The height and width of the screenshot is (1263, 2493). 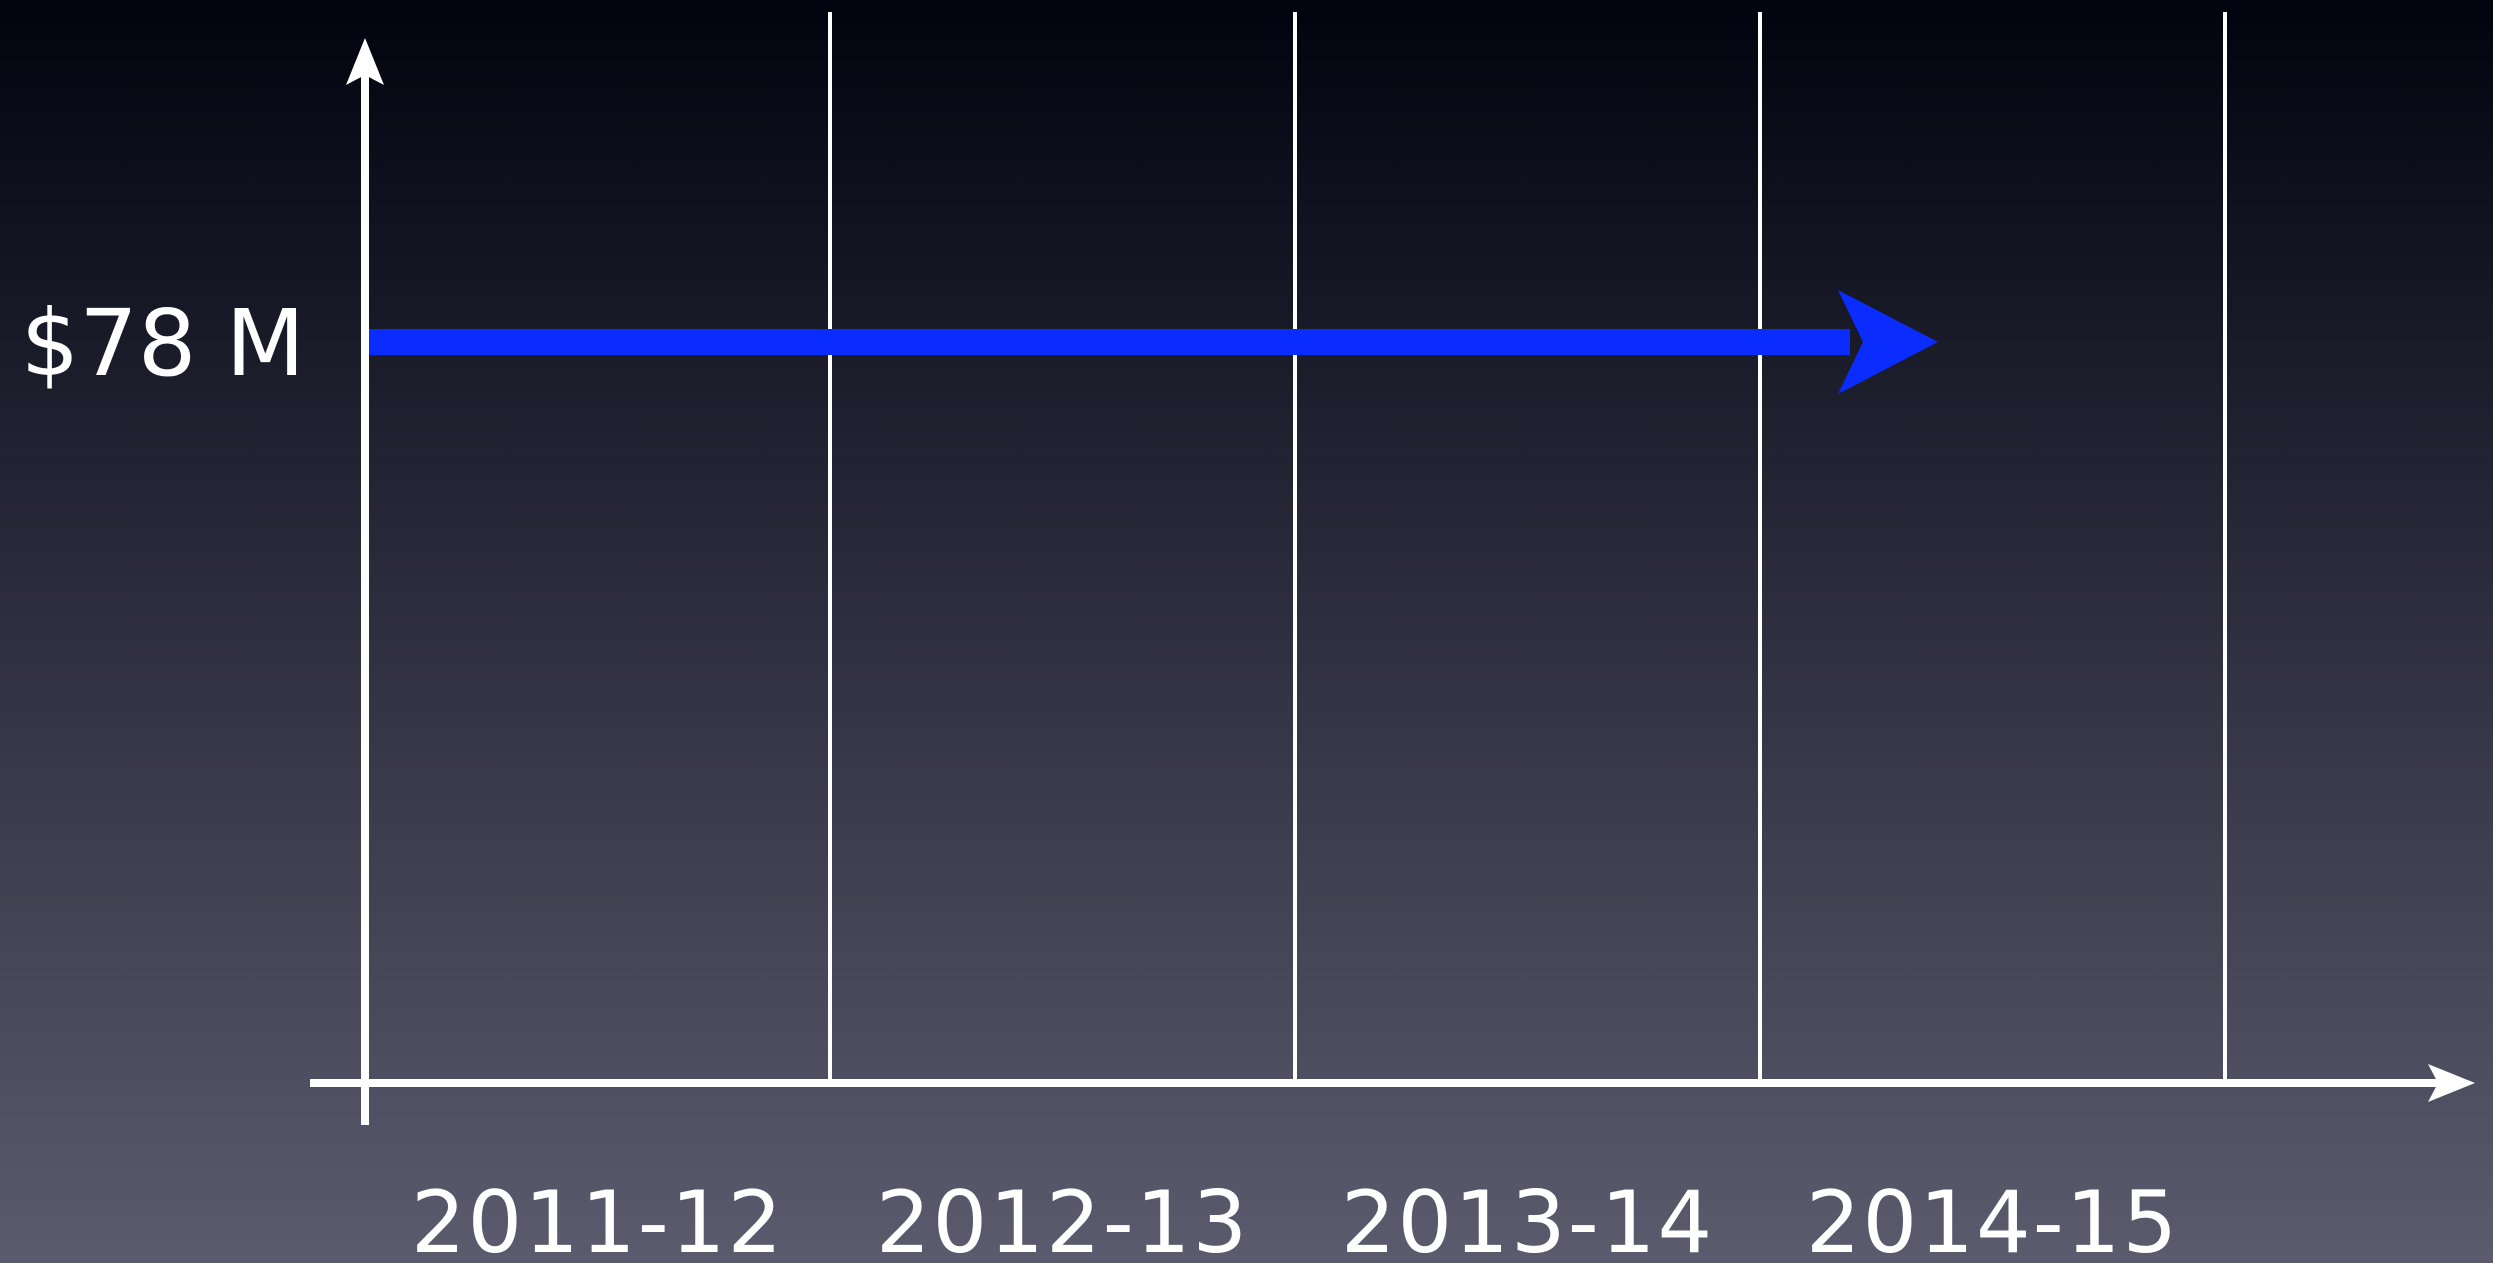 I want to click on series-layer, so click(x=1153, y=342).